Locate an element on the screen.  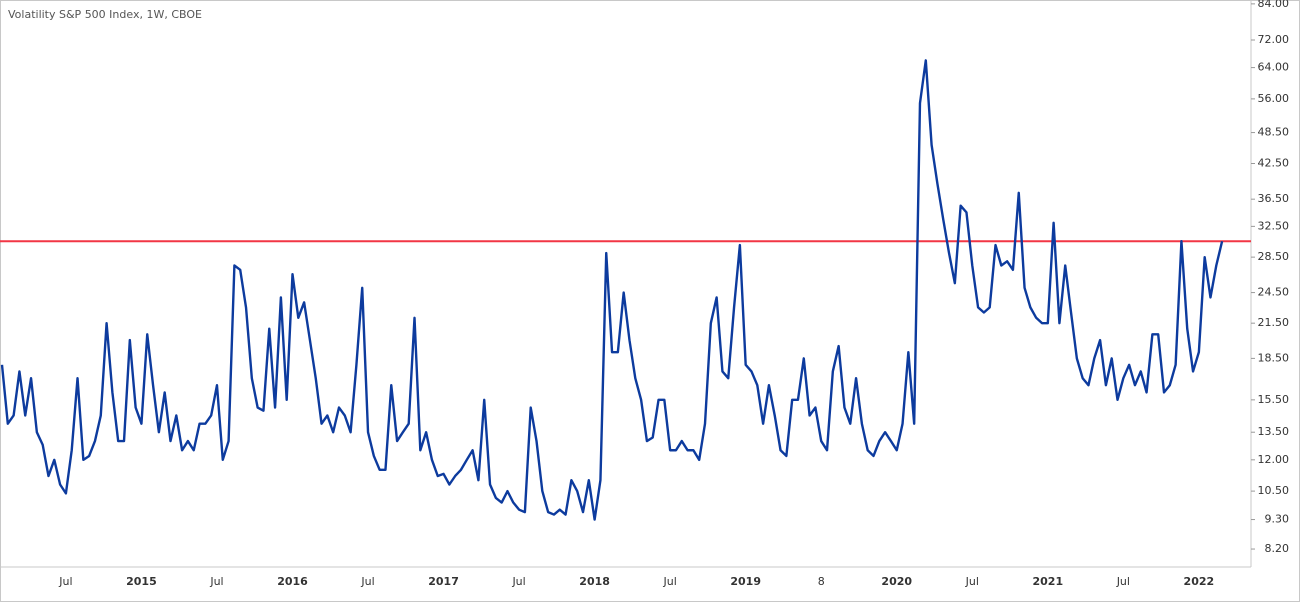
chart-title: Volatility S&P 500 Index, 1W, CBOE is located at coordinates (105, 14).